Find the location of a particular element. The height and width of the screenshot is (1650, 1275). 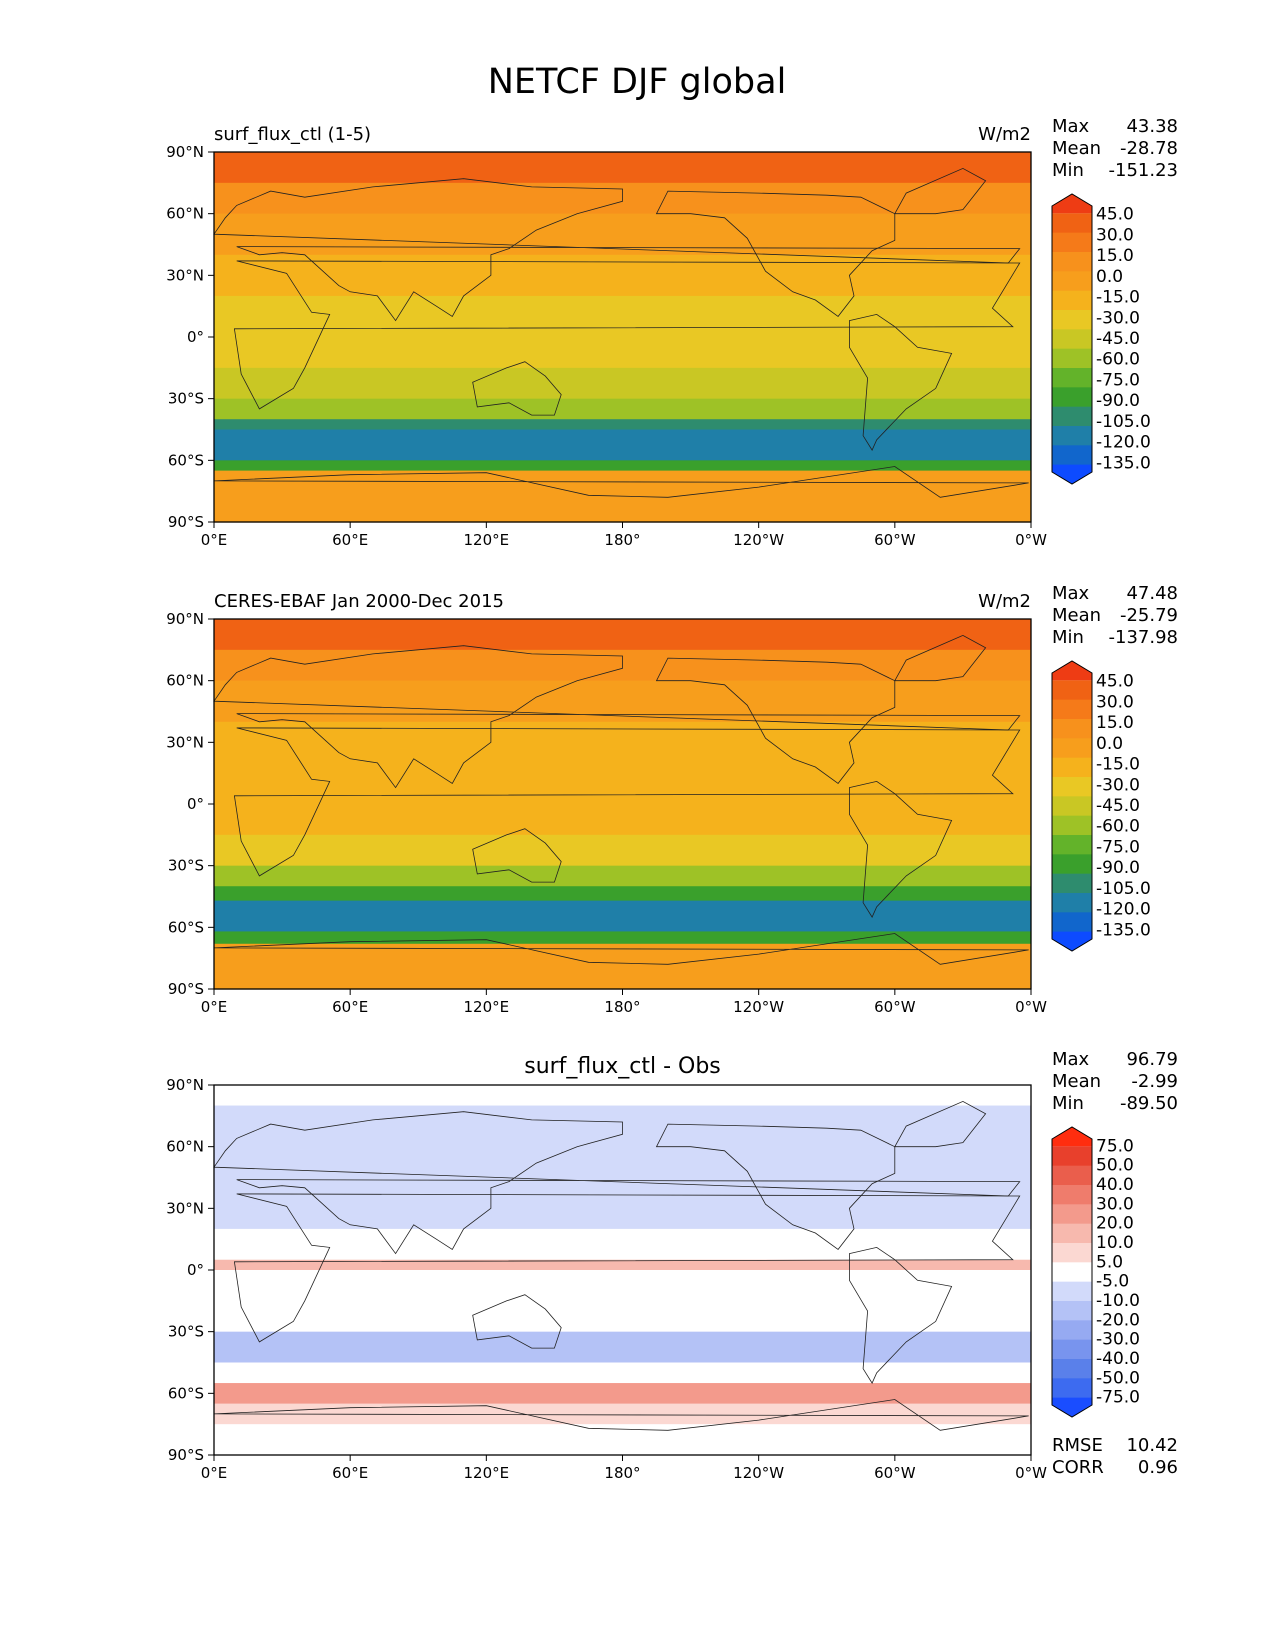

colorbar-label: -120.0 is located at coordinates (1123, 910).